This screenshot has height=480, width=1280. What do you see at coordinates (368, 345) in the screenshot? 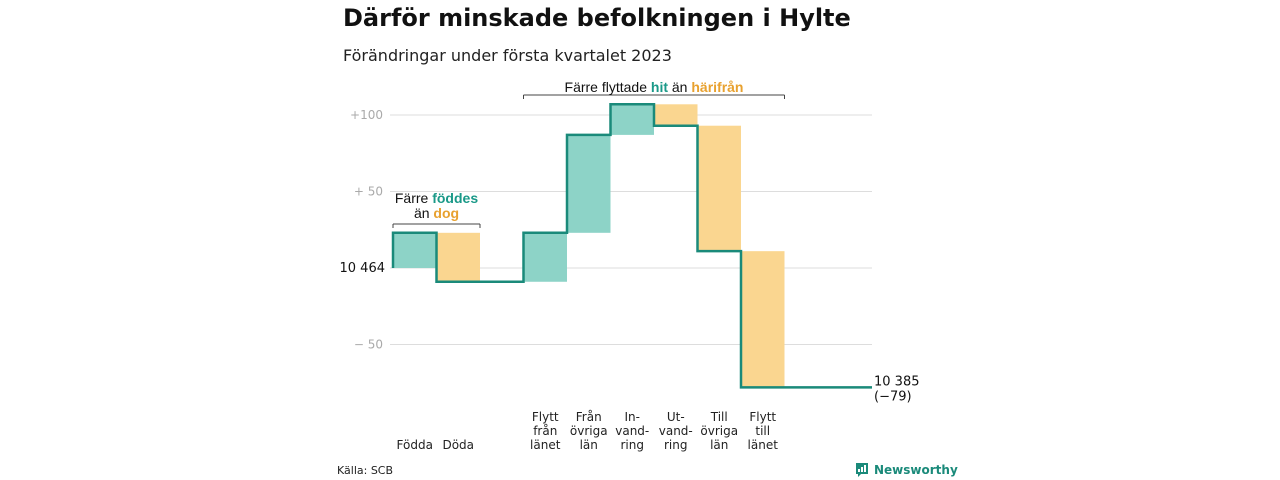
I see `y-tick-label: − 50` at bounding box center [368, 345].